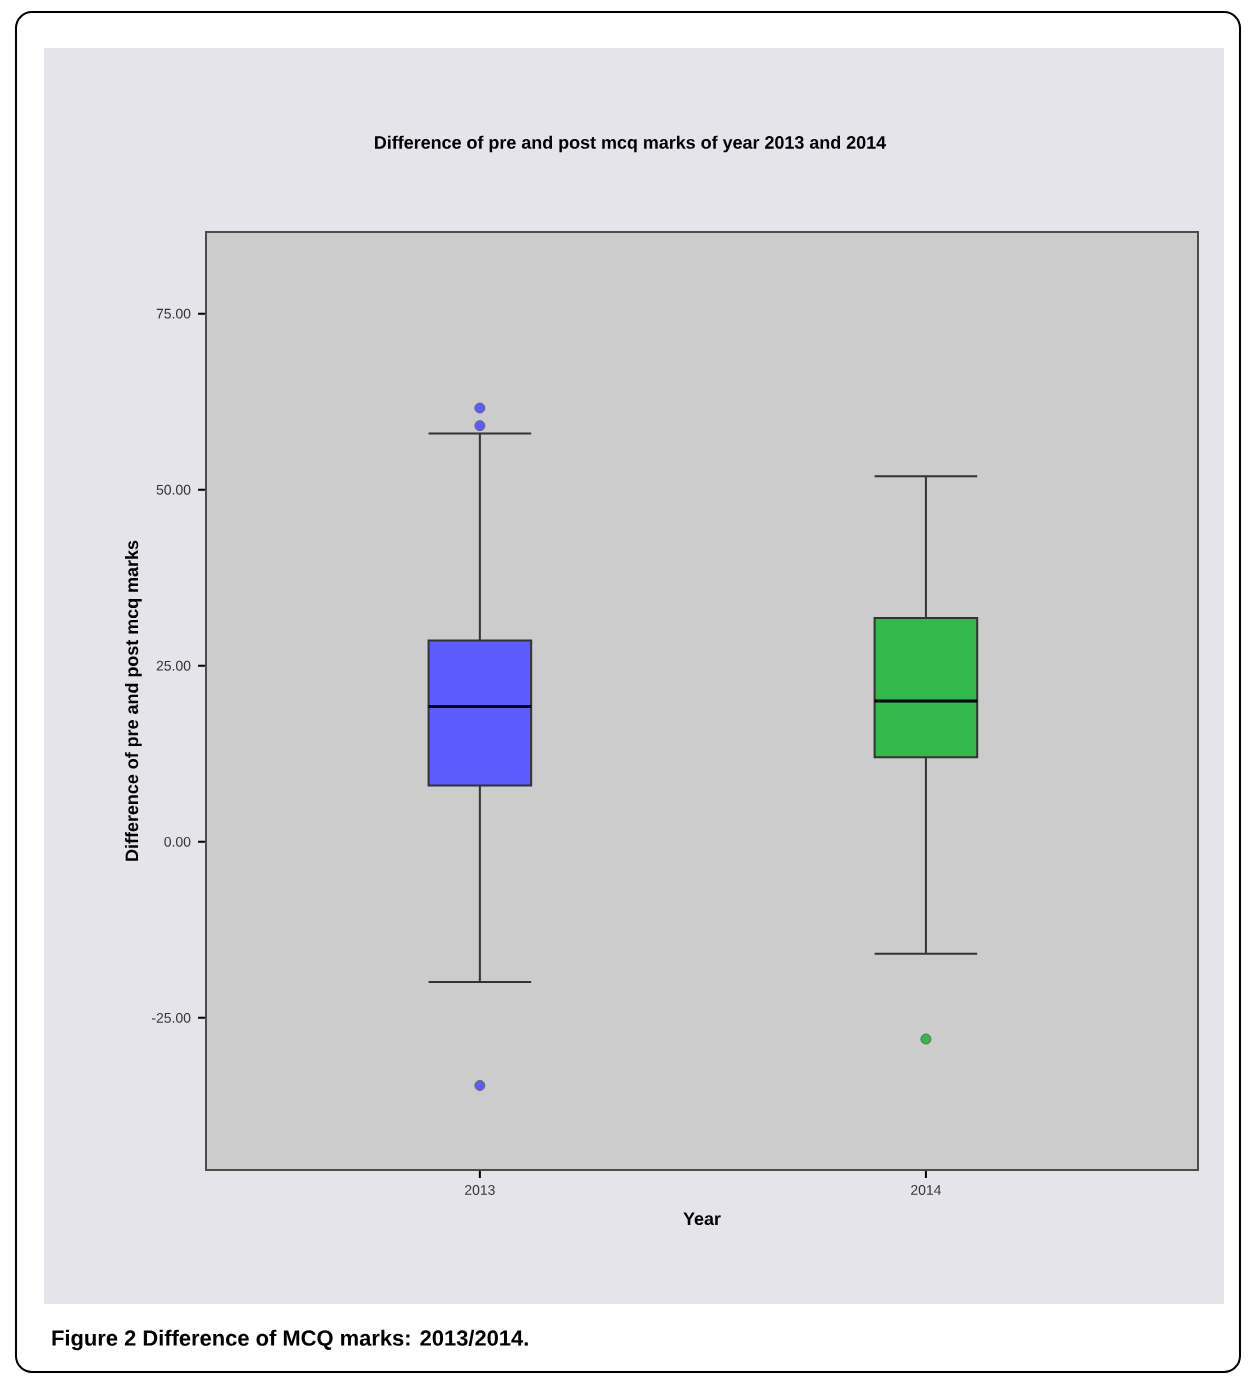 The width and height of the screenshot is (1250, 1384). I want to click on y-axis-title: Difference of pre and post mcq marks, so click(133, 700).